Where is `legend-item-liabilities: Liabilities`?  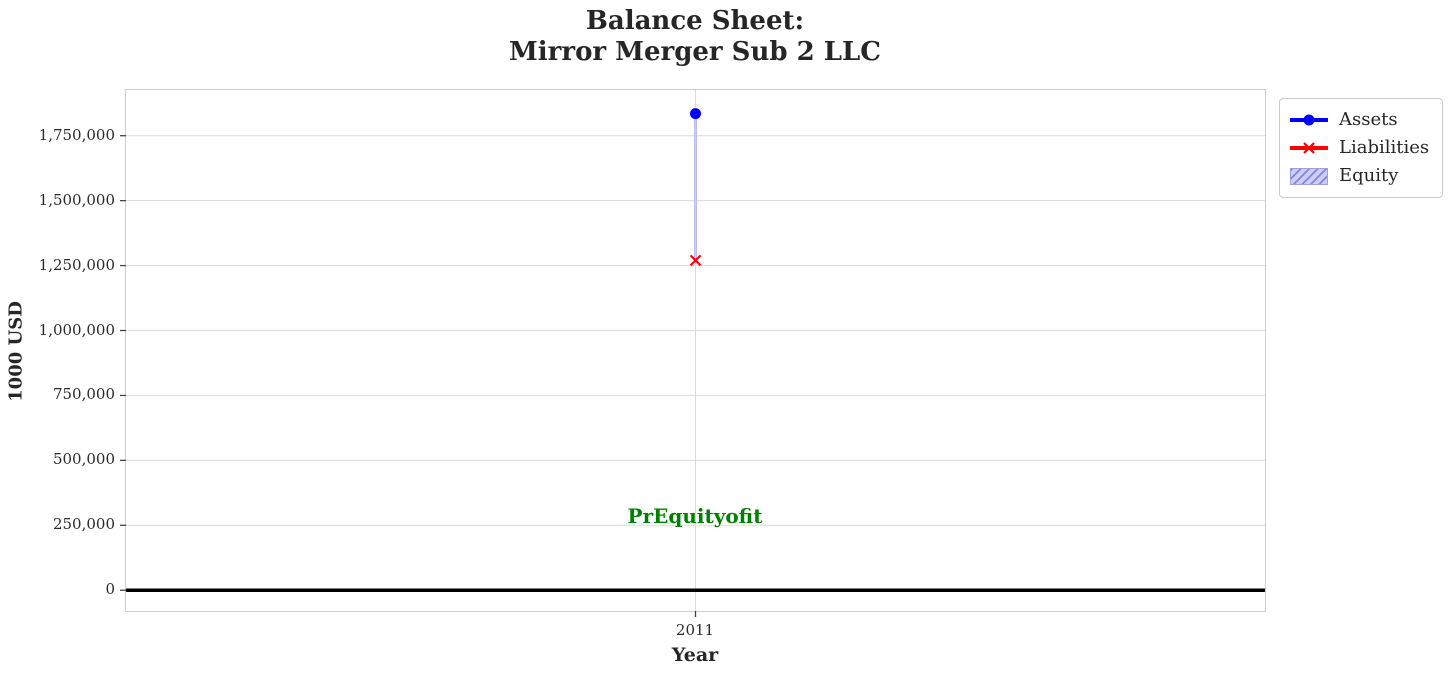 legend-item-liabilities: Liabilities is located at coordinates (1360, 148).